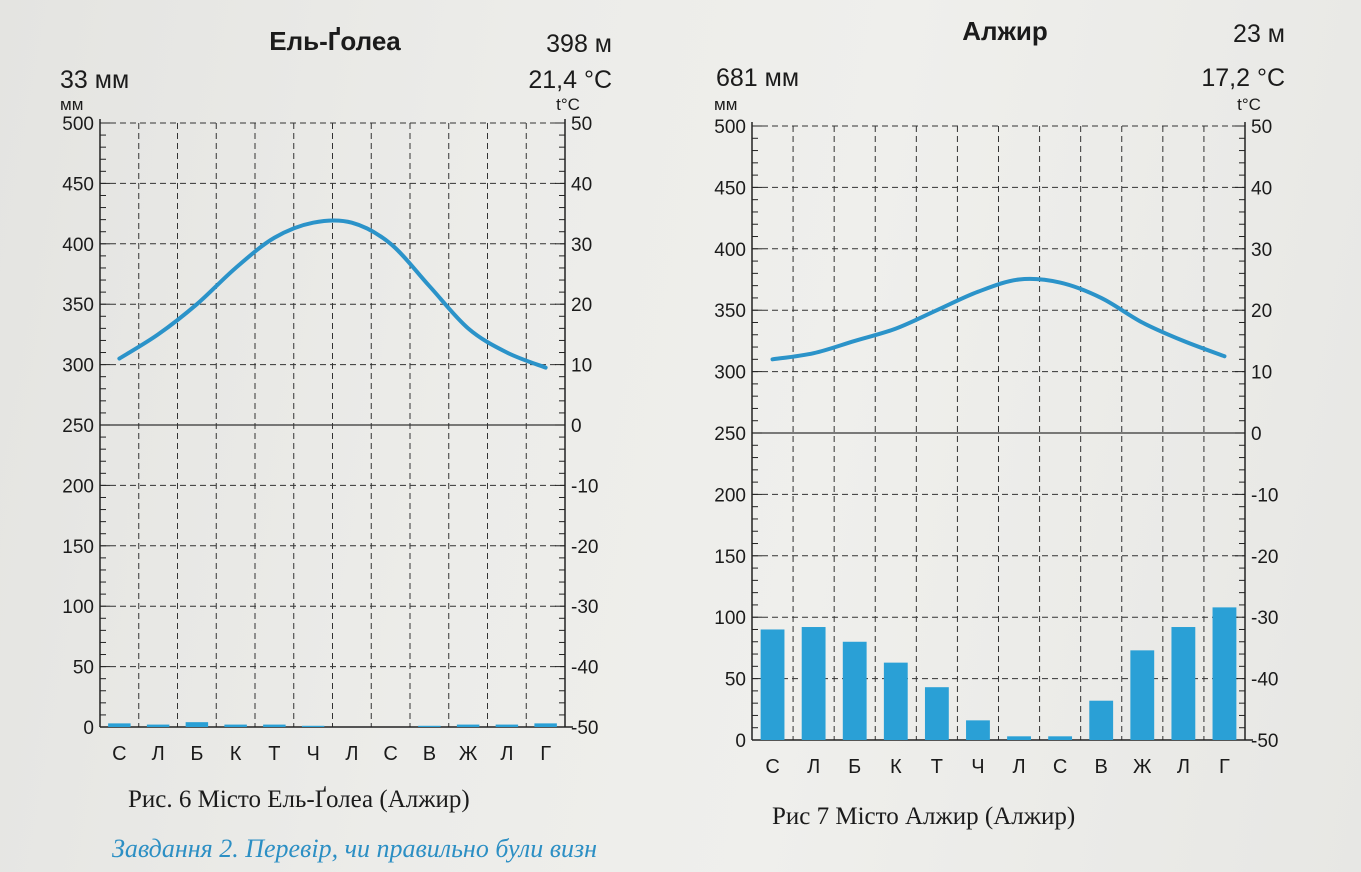  Describe the element at coordinates (757, 78) in the screenshot. I see `annual-precipitation: 681 мм` at that location.